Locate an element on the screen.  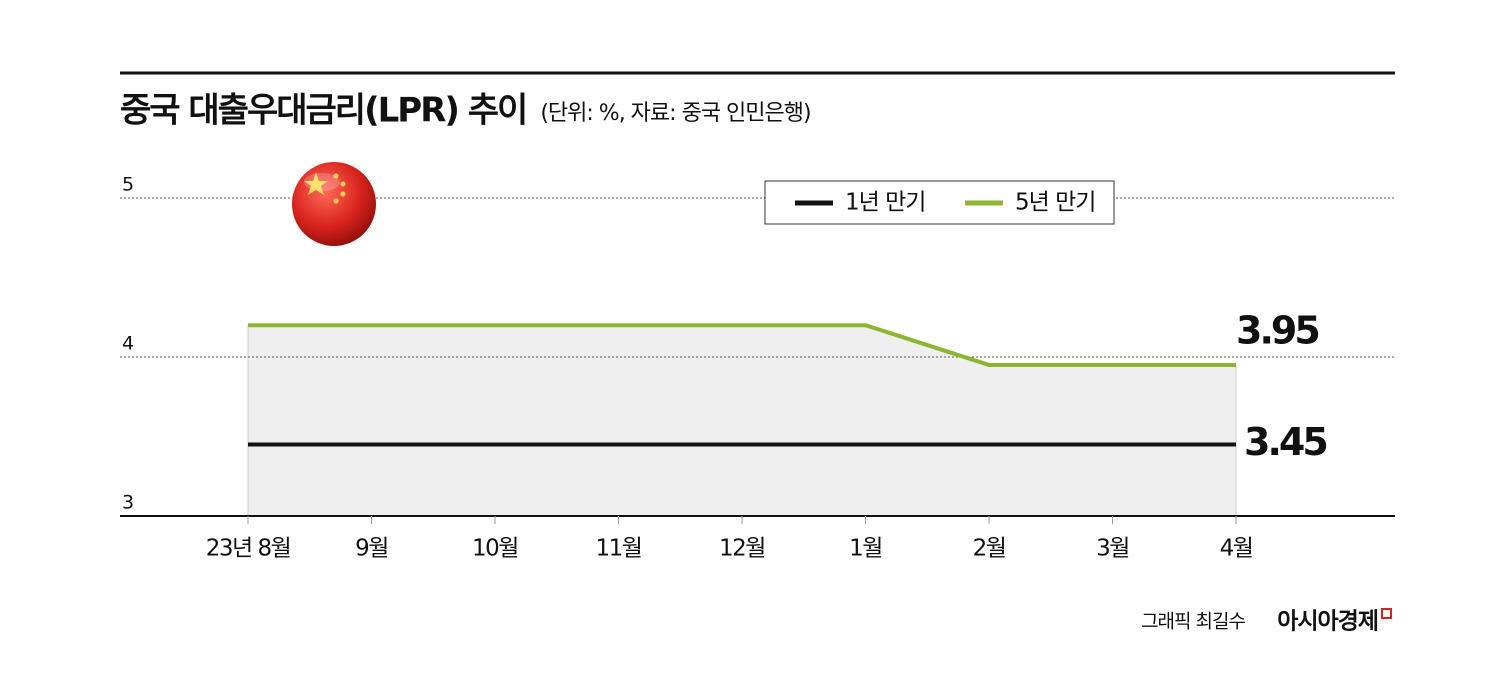
publisher-logo-mark is located at coordinates (1386, 613).